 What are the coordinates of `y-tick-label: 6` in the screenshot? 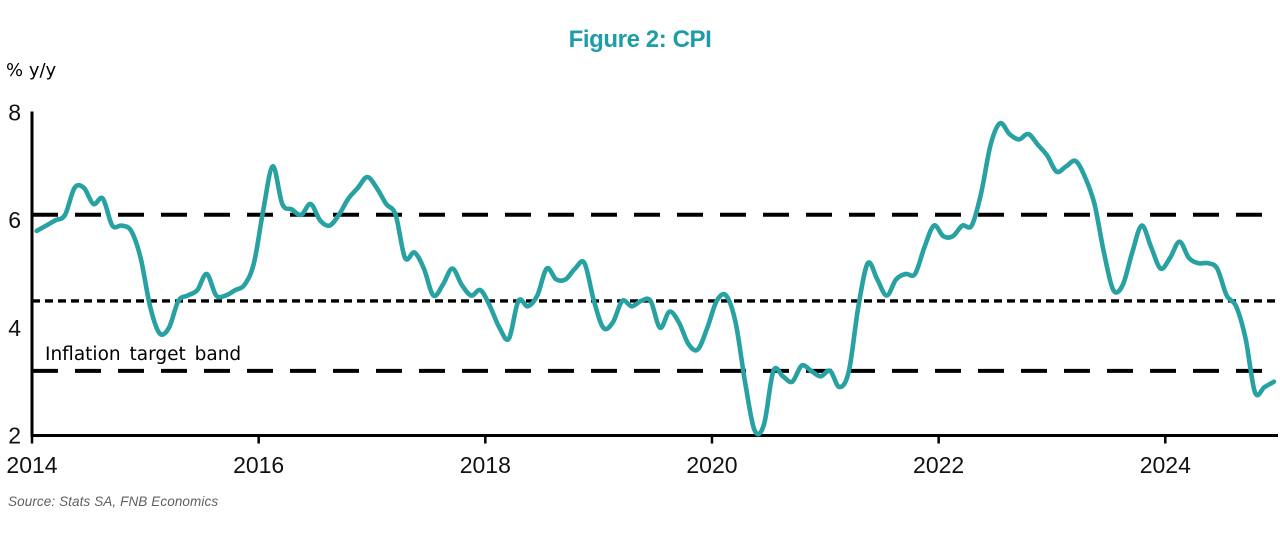 It's located at (14, 220).